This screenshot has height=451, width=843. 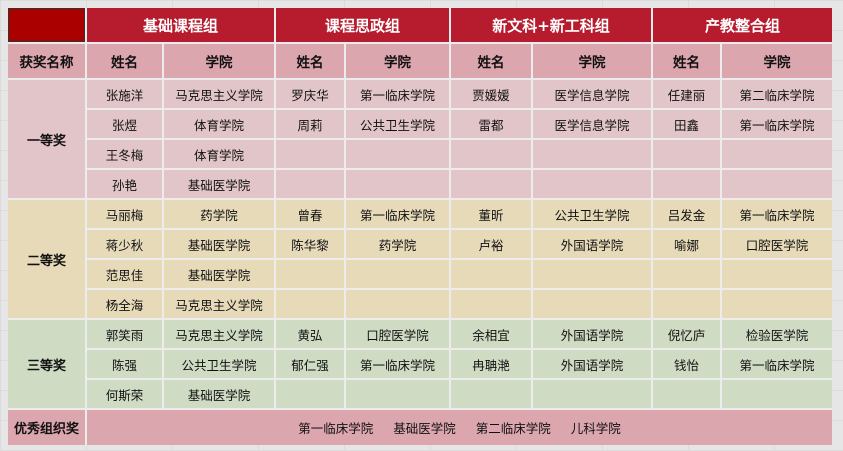 I want to click on winner-name-cell: 吕发金, so click(x=686, y=214).